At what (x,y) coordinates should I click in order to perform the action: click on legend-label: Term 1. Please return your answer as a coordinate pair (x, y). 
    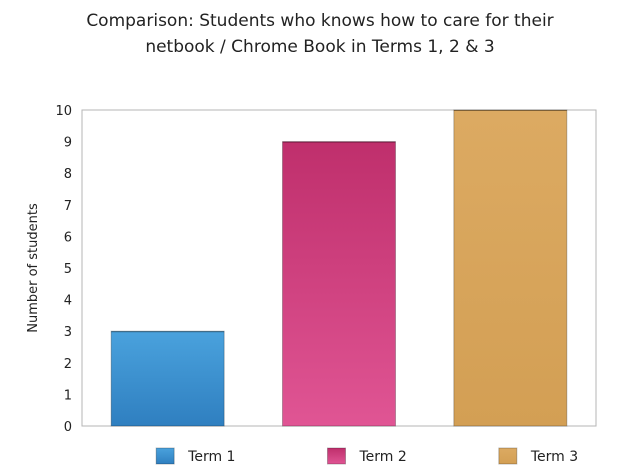
    Looking at the image, I should click on (211, 457).